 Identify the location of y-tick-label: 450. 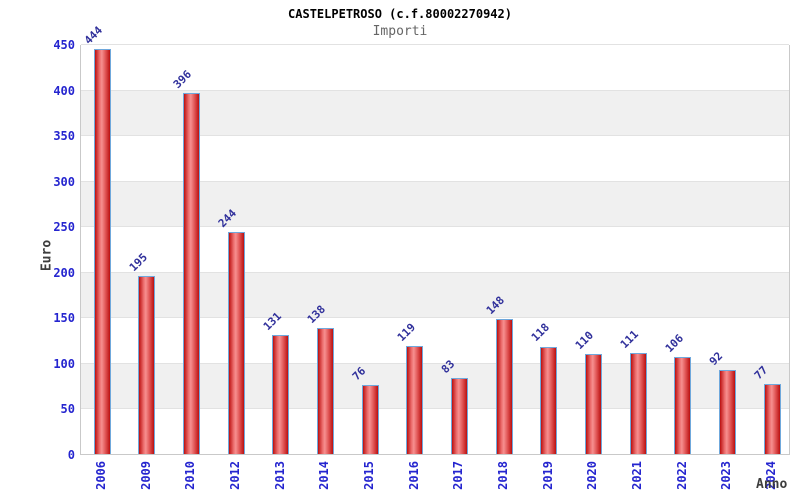
(64, 45).